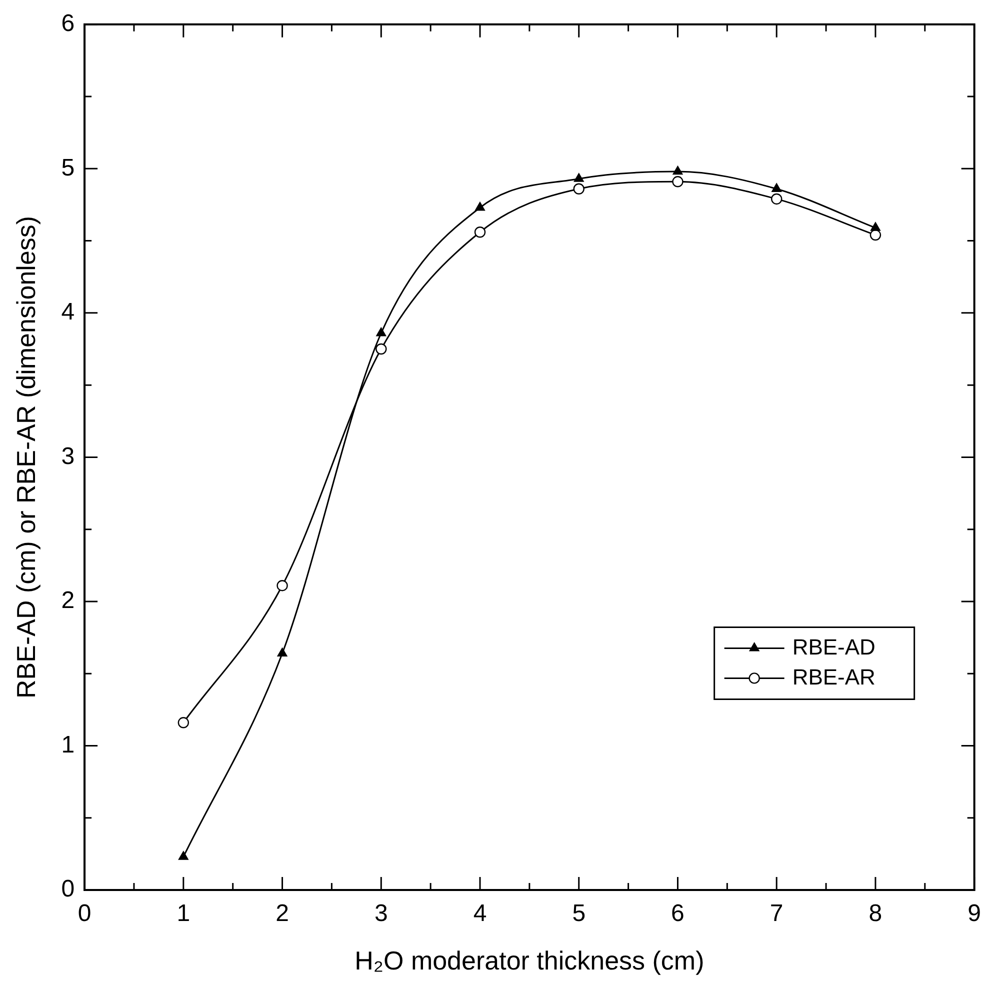 The height and width of the screenshot is (990, 991). I want to click on x-tick-label: 1, so click(183, 914).